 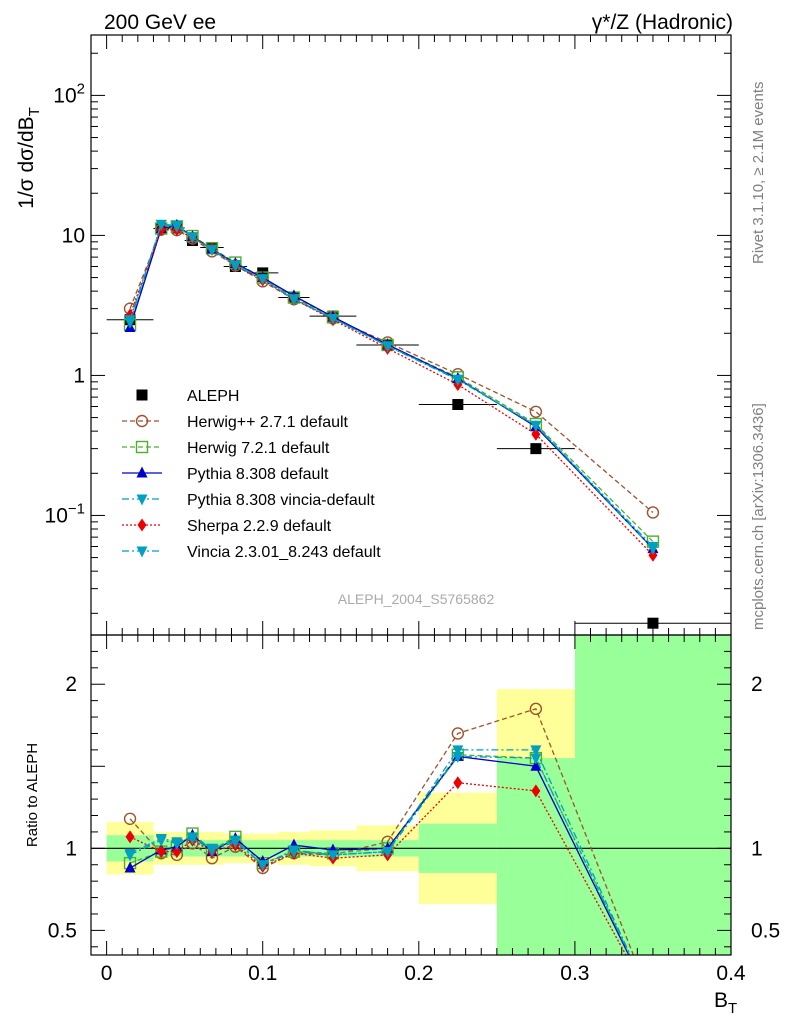 What do you see at coordinates (259, 526) in the screenshot?
I see `legend-label: Sherpa 2.2.9 default` at bounding box center [259, 526].